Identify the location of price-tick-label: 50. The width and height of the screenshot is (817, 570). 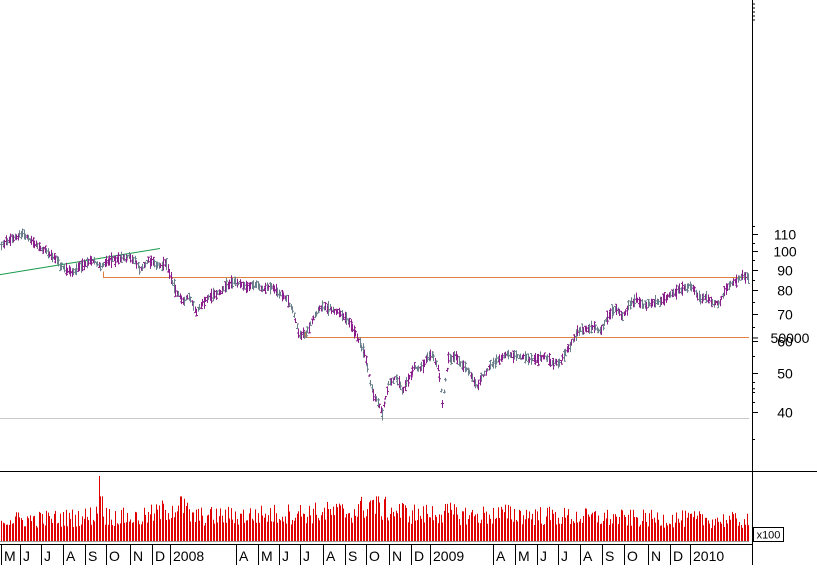
(785, 374).